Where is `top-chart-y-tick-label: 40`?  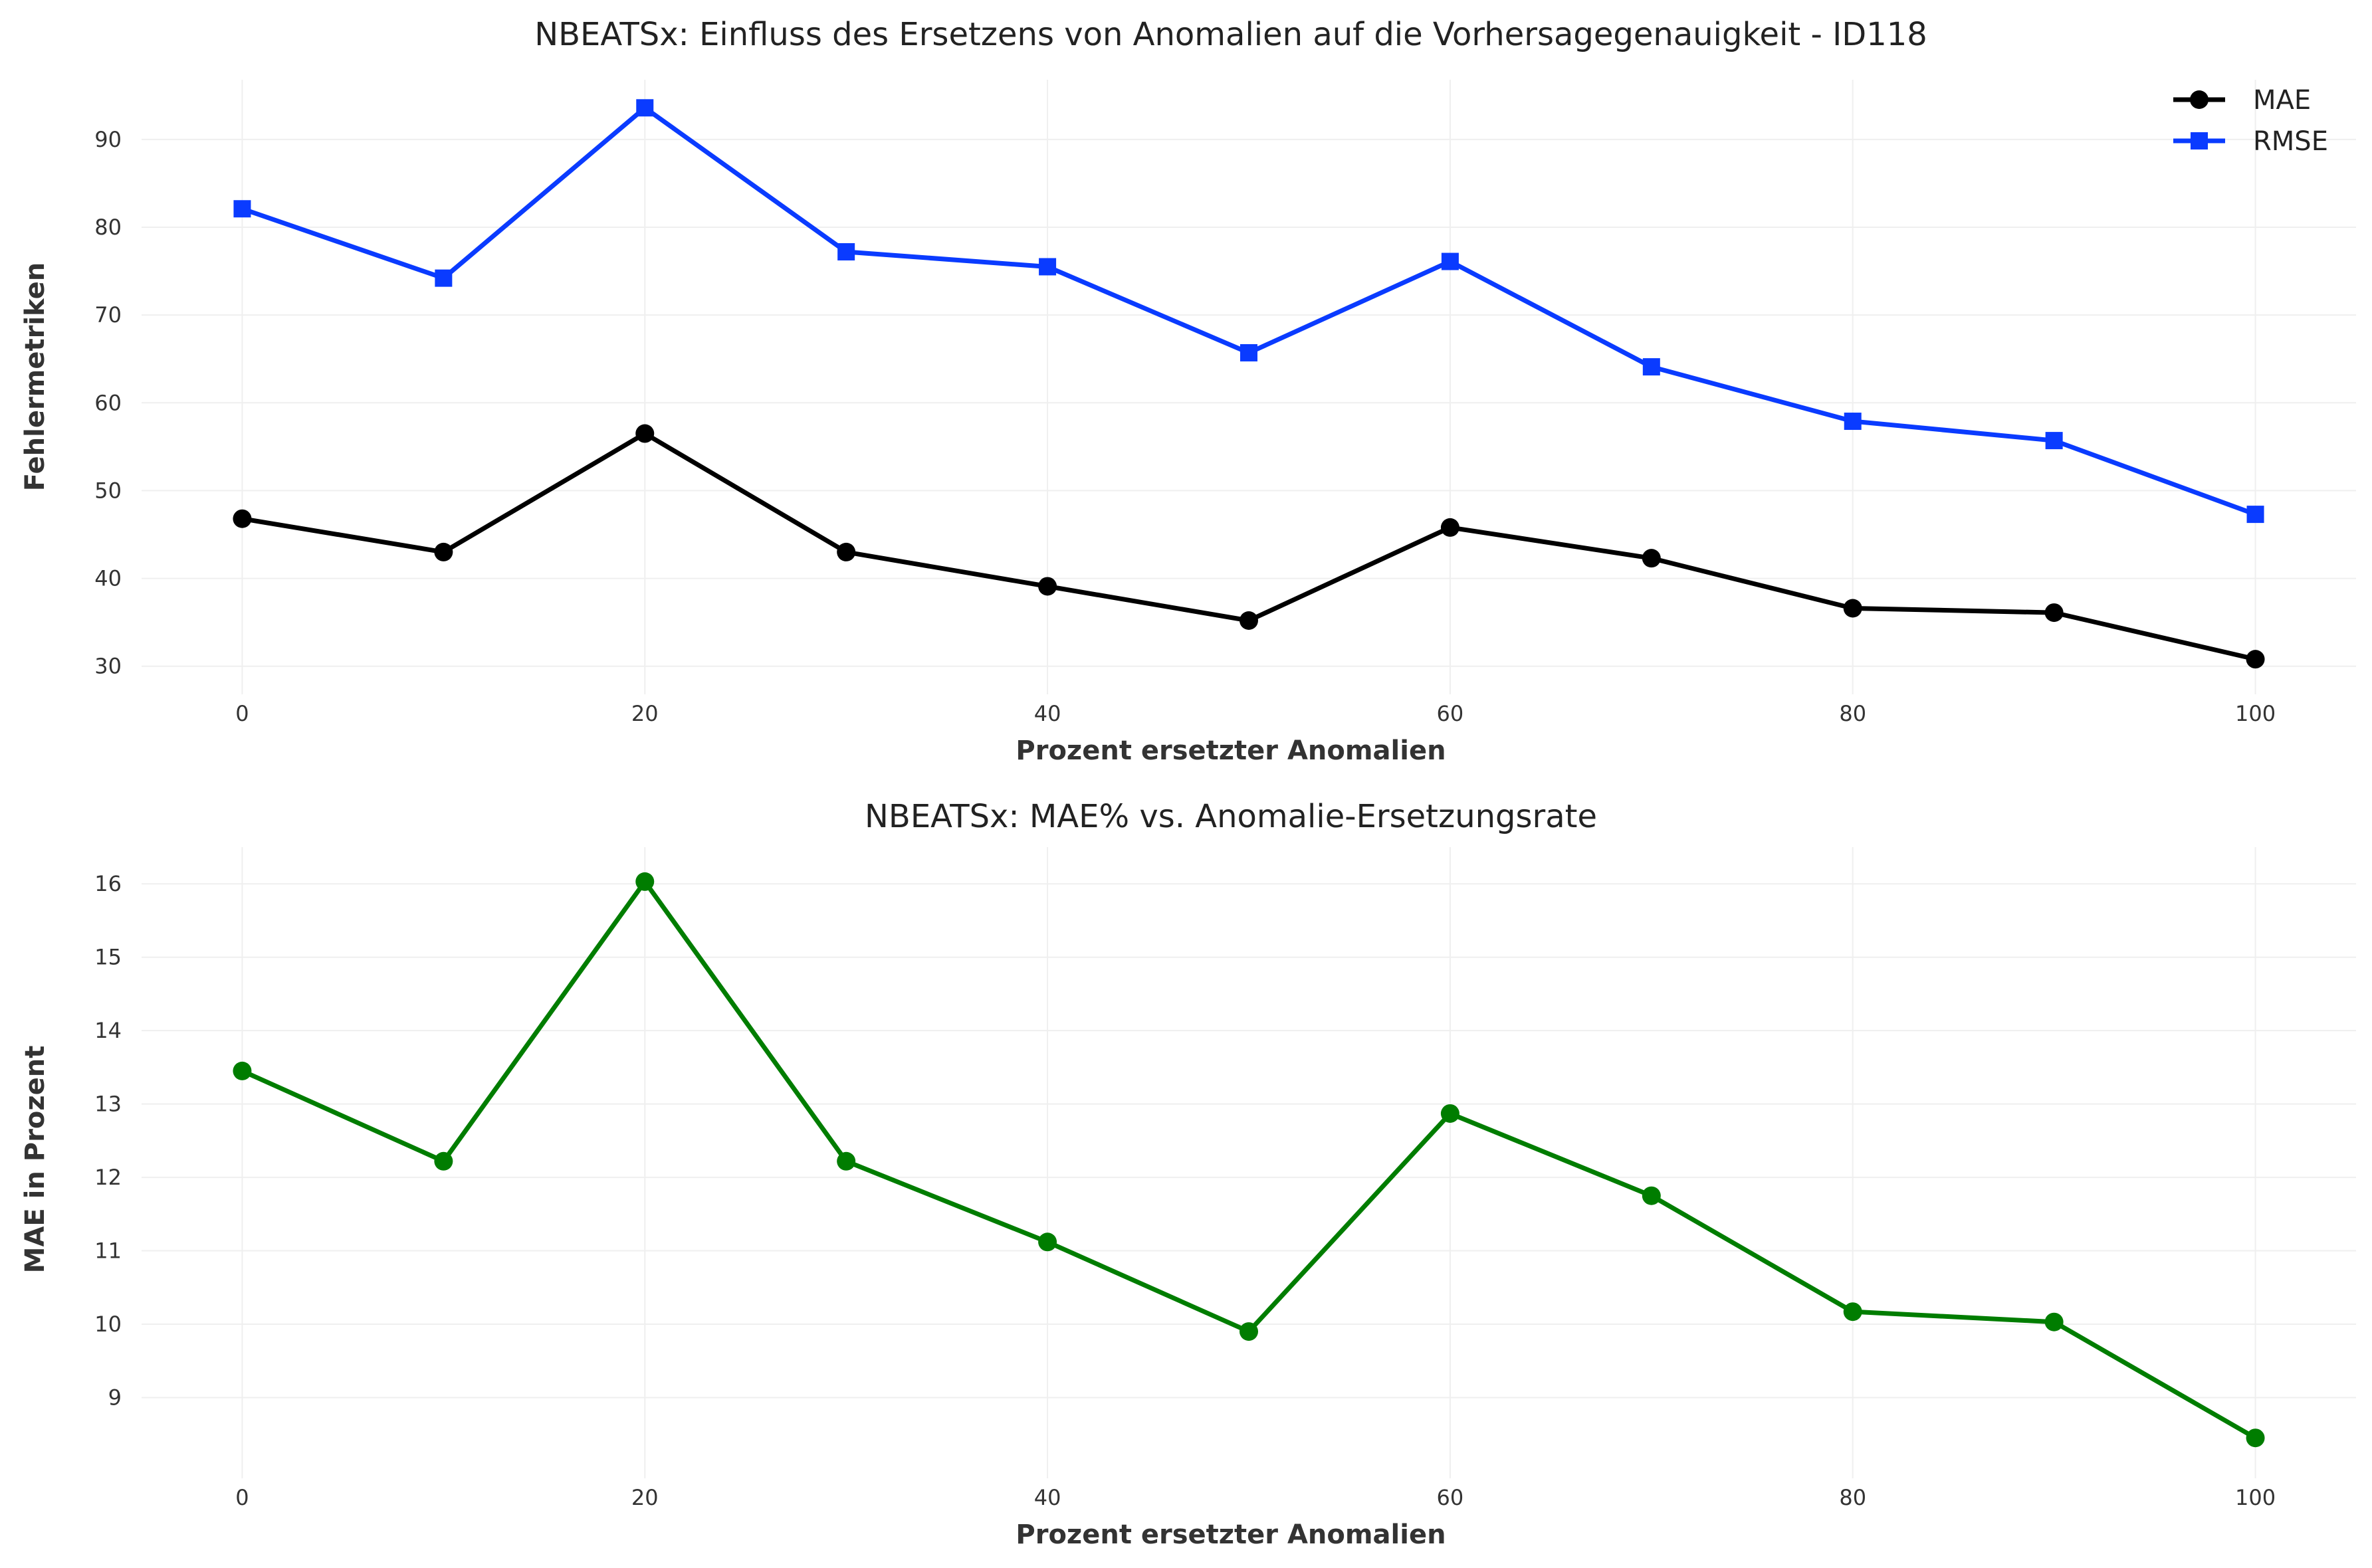 top-chart-y-tick-label: 40 is located at coordinates (108, 578).